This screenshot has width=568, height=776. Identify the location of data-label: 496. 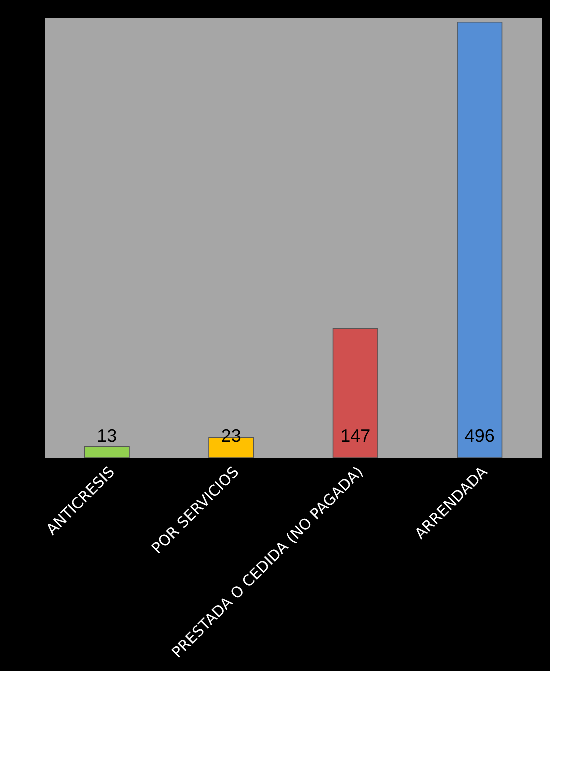
(479, 436).